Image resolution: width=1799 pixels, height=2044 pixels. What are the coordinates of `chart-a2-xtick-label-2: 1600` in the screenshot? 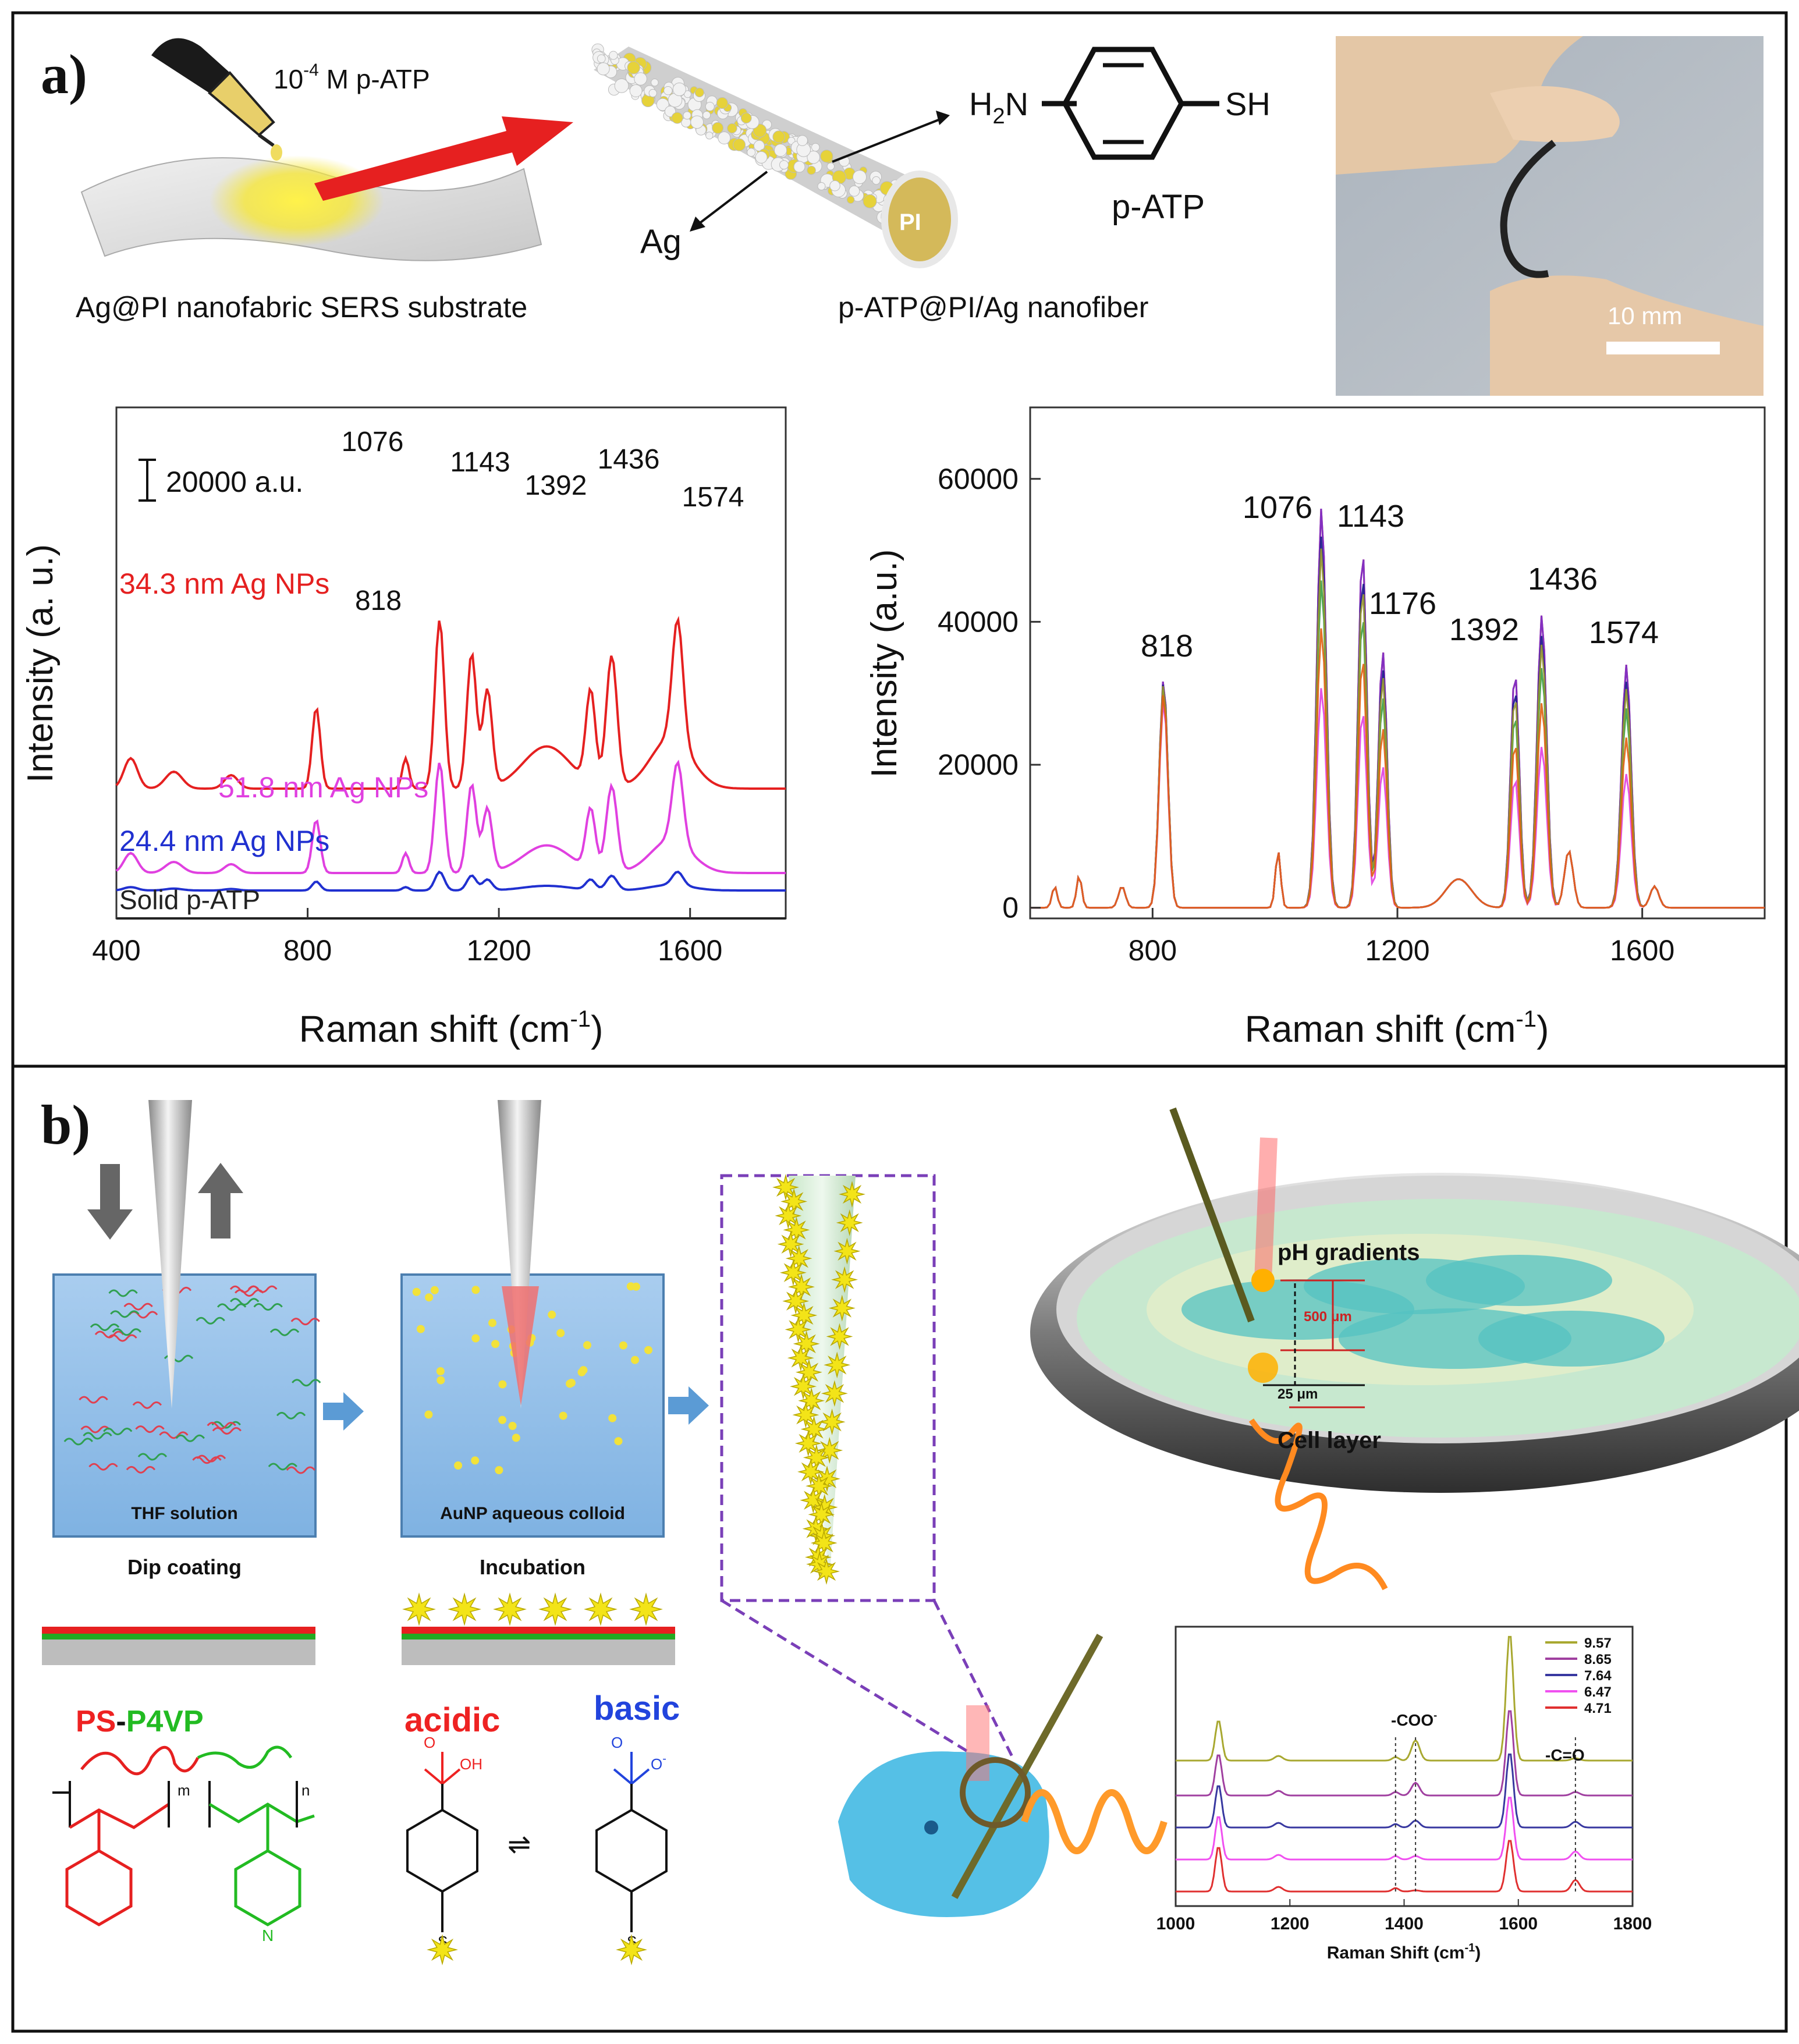 It's located at (1642, 951).